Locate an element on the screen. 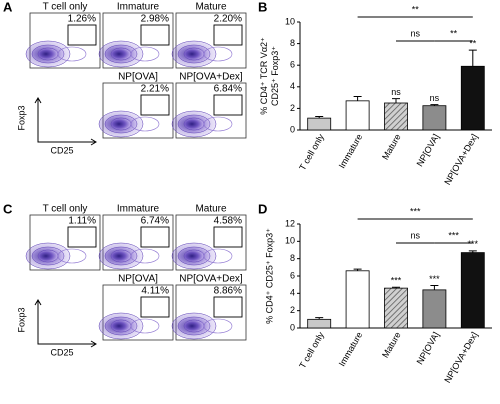 The width and height of the screenshot is (500, 404). gate-percent: 6.74% is located at coordinates (155, 221).